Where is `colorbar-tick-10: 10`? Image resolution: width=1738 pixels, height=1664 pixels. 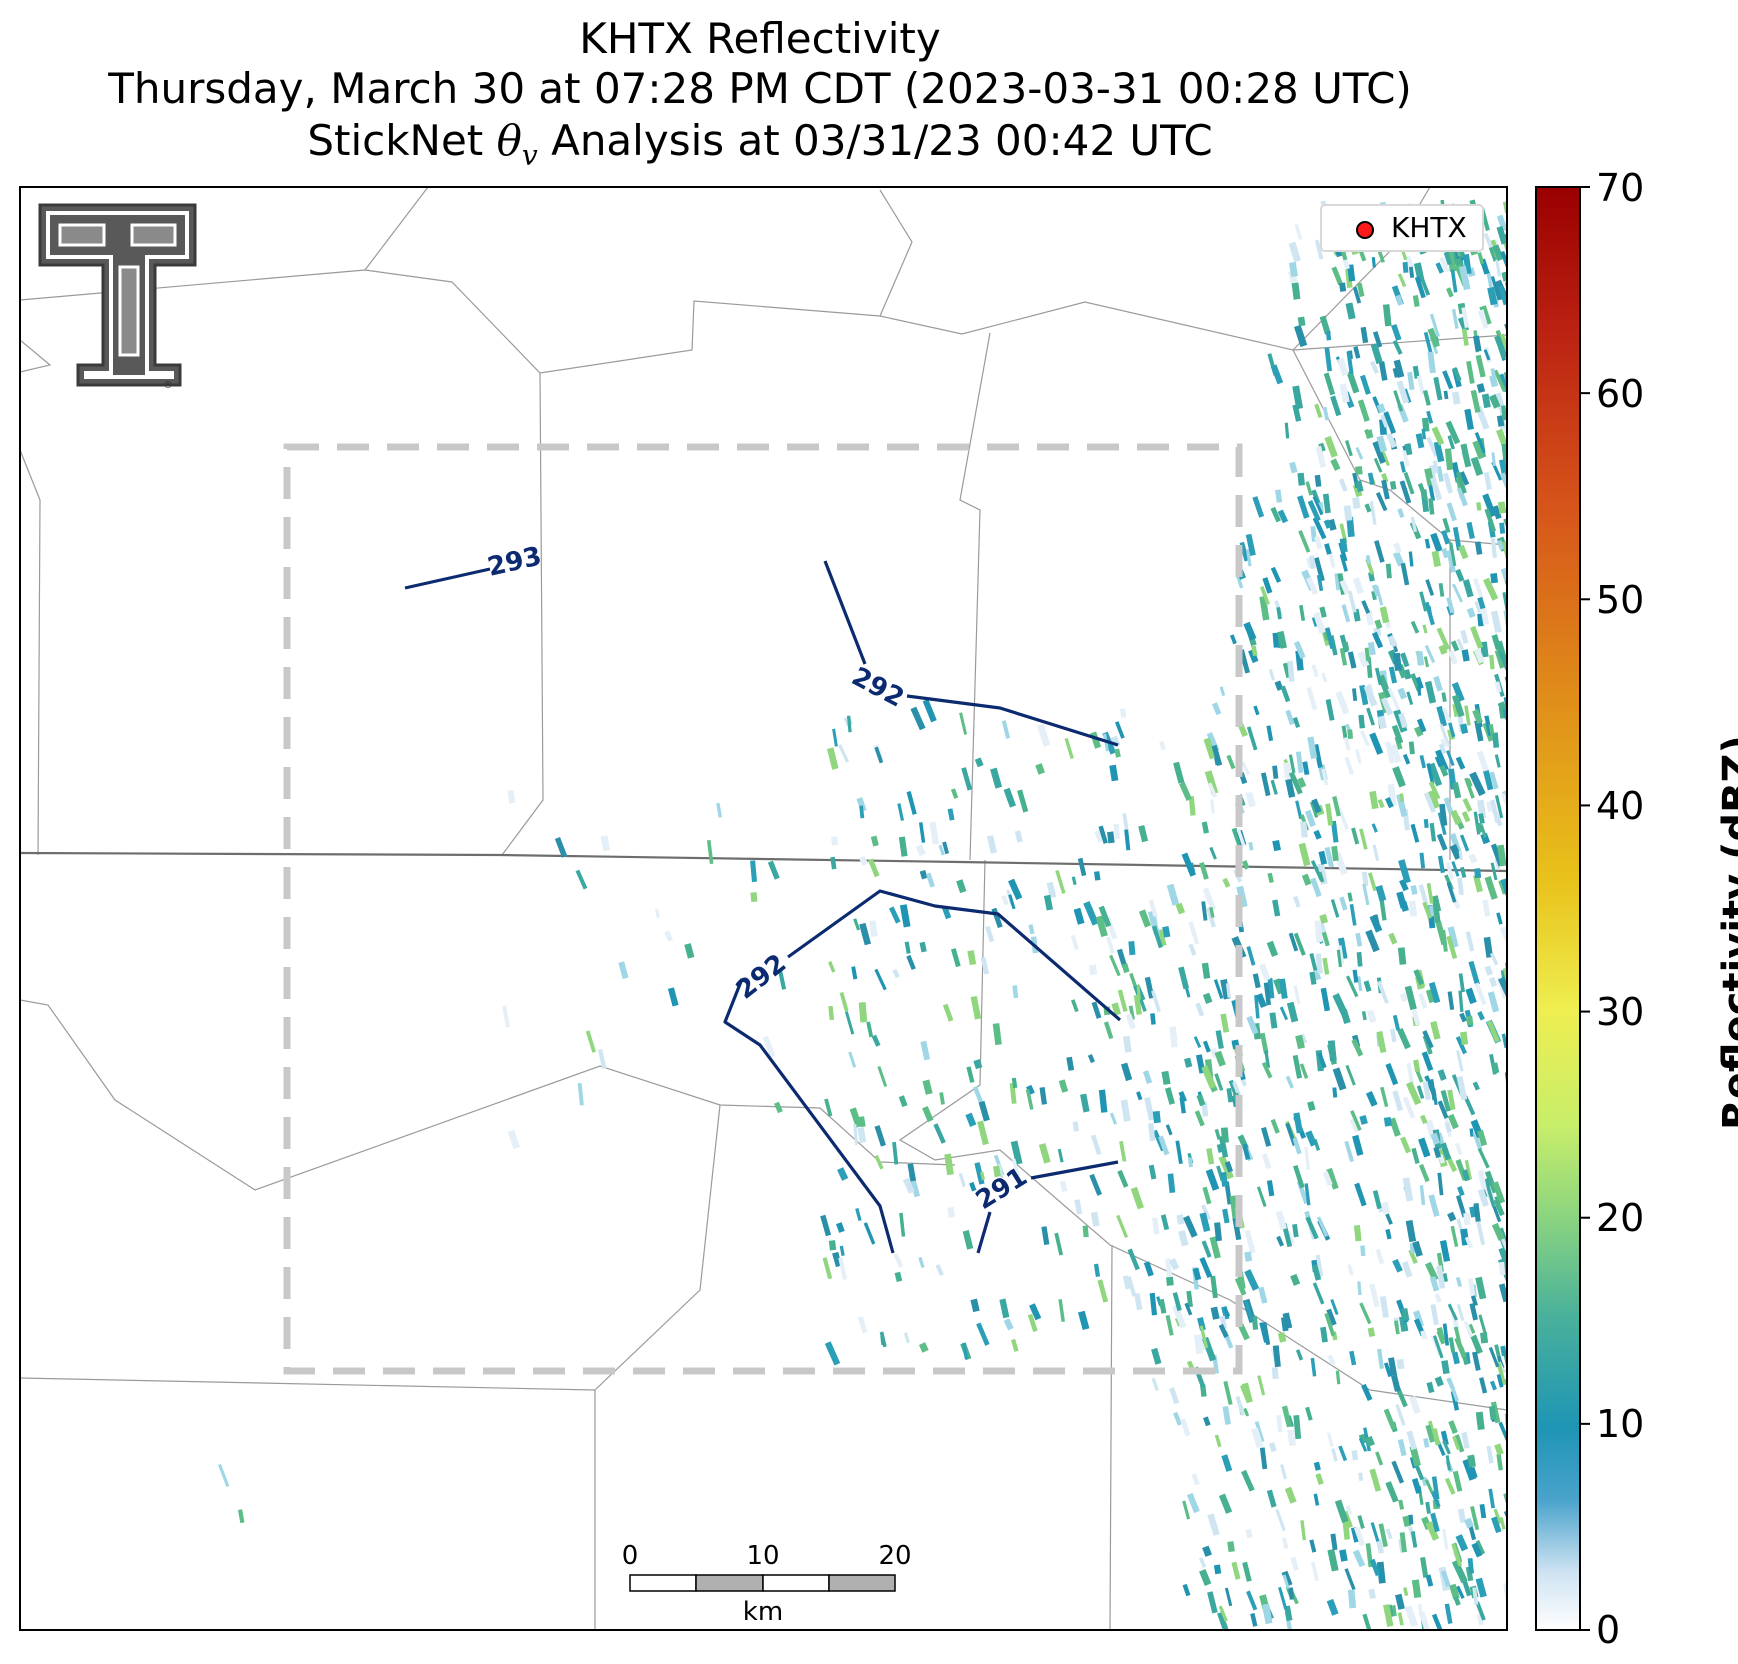 colorbar-tick-10: 10 is located at coordinates (1620, 1424).